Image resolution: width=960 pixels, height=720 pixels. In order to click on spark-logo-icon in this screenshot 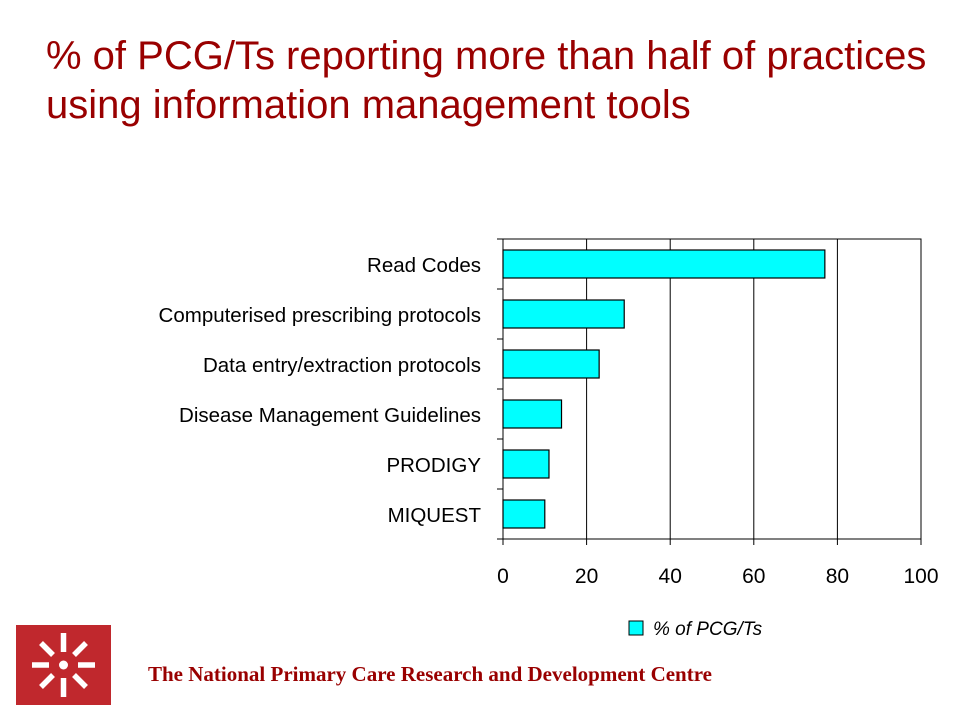, I will do `click(63, 665)`.